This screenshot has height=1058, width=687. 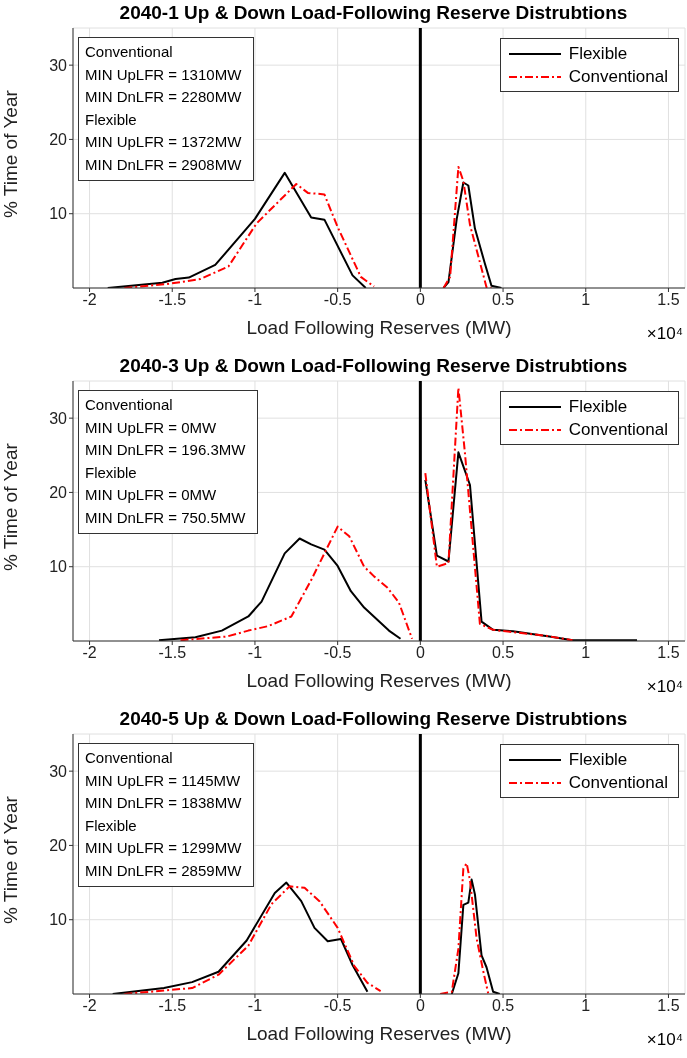 What do you see at coordinates (373, 366) in the screenshot?
I see `chart-title: 2040-3 Up & Down Load-Following Reserve Distrubtions` at bounding box center [373, 366].